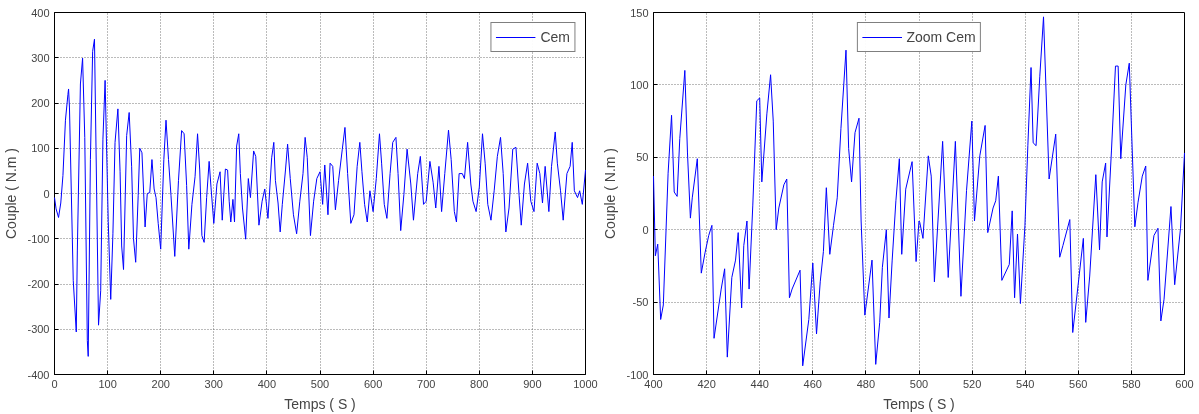  I want to click on y-tick-label: -400, so click(38, 374).